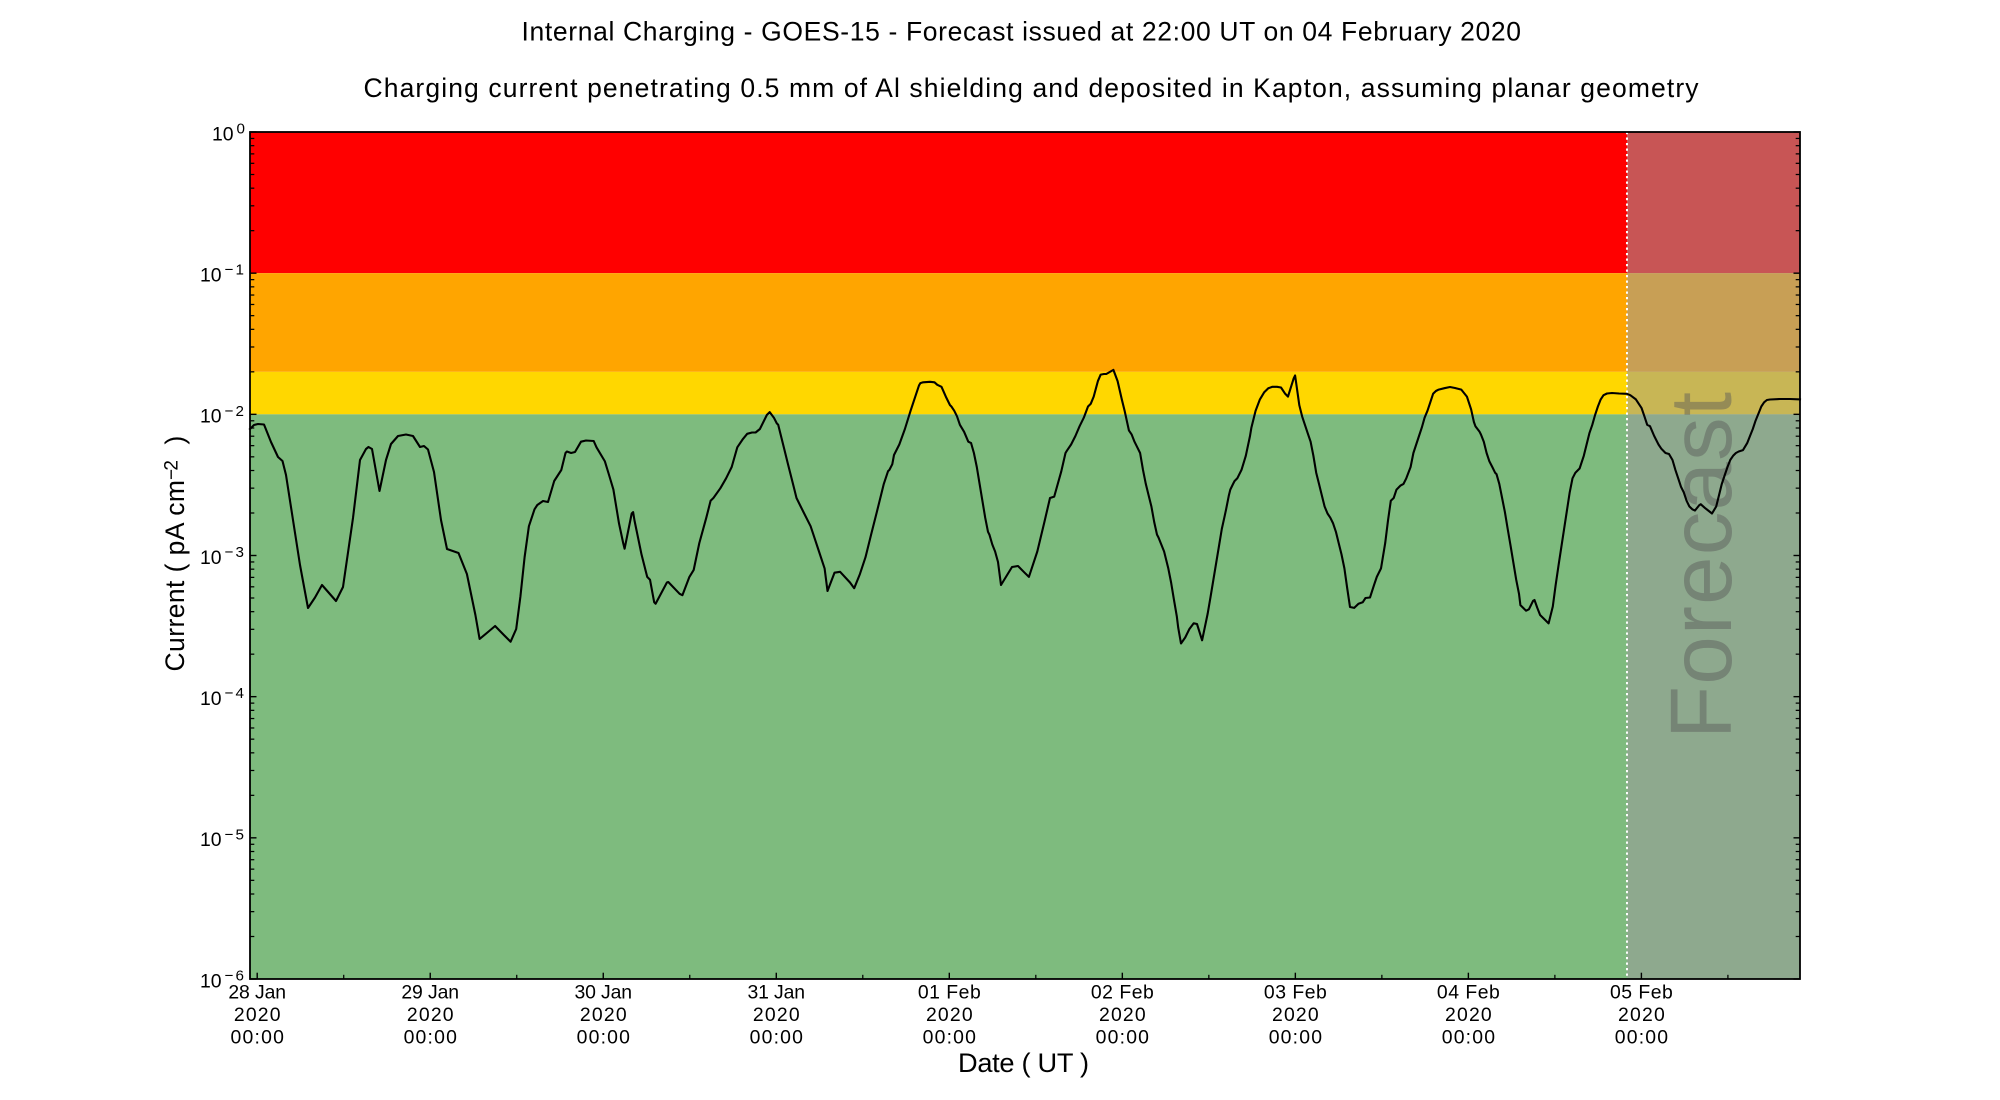 The height and width of the screenshot is (1100, 2000). Describe the element at coordinates (257, 993) in the screenshot. I see `svg-text: 28 Jan` at that location.